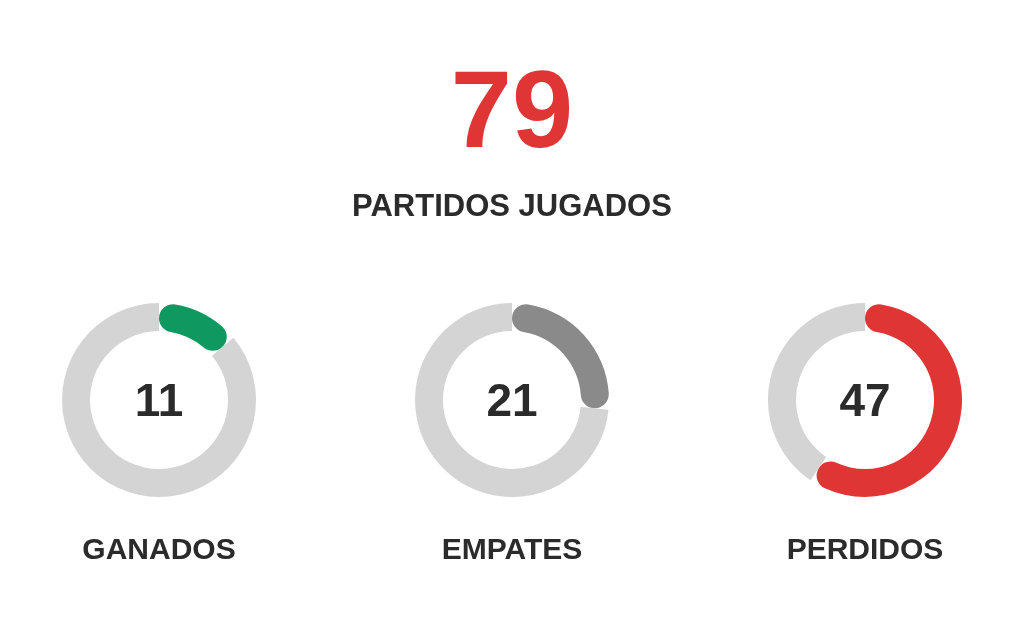 This screenshot has width=1024, height=640. Describe the element at coordinates (865, 548) in the screenshot. I see `text: PERDIDOS` at that location.